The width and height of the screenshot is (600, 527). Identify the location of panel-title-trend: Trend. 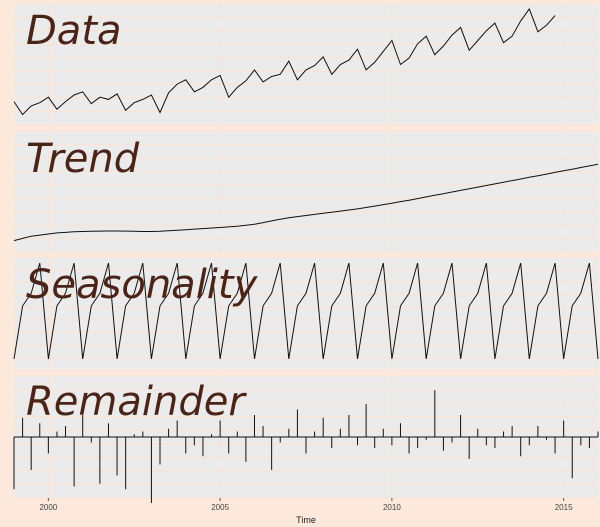
(83, 159).